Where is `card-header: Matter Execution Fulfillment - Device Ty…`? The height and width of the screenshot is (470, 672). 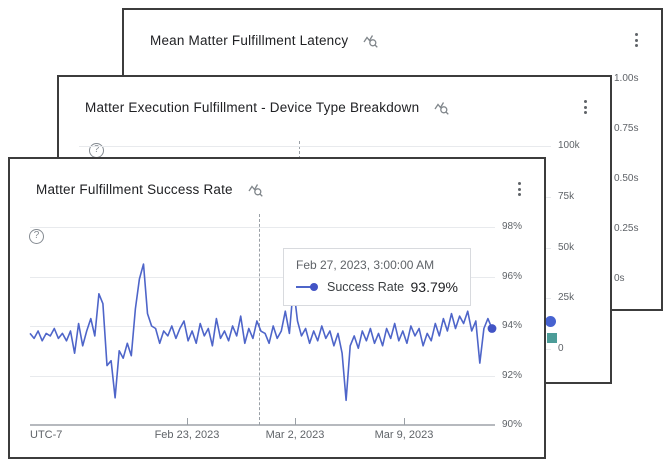
card-header: Matter Execution Fulfillment - Device Ty… is located at coordinates (334, 107).